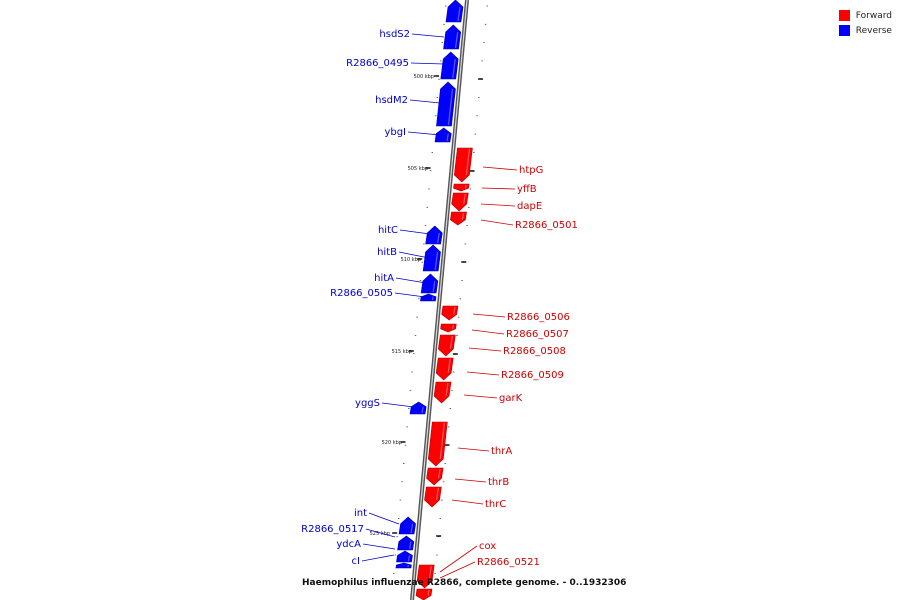 This screenshot has width=900, height=600. What do you see at coordinates (442, 392) in the screenshot?
I see `gene-arrow-garK` at bounding box center [442, 392].